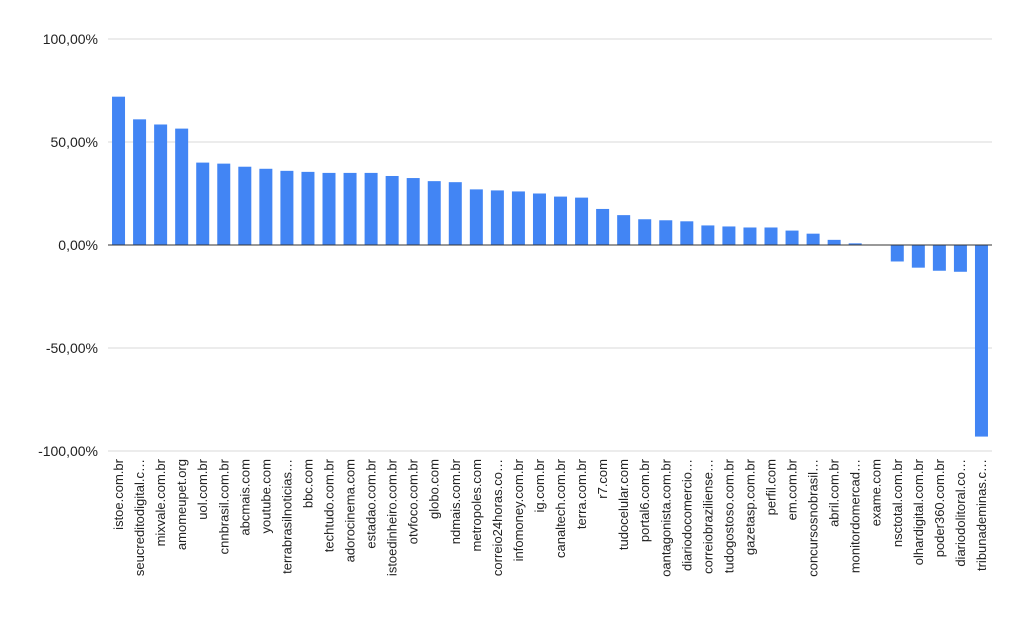 The image size is (1024, 632). I want to click on category-label: ndmais.com.br, so click(455, 501).